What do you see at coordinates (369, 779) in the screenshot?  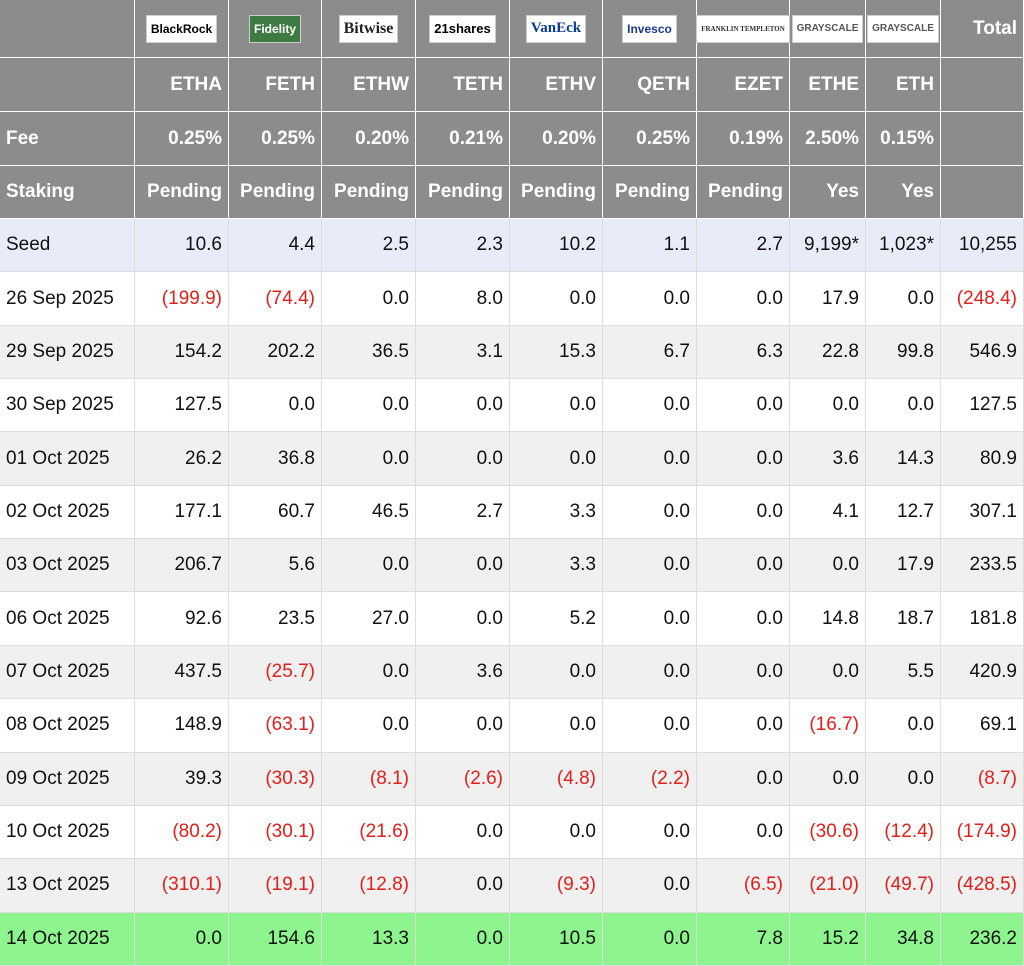 I see `flow-value: (8.1)` at bounding box center [369, 779].